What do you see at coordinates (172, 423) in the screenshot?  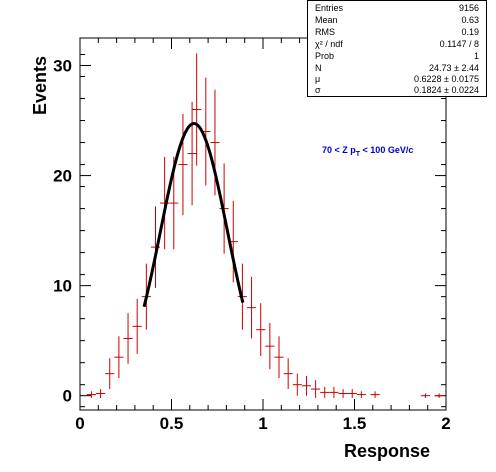 I see `x-tick-label: 0.5` at bounding box center [172, 423].